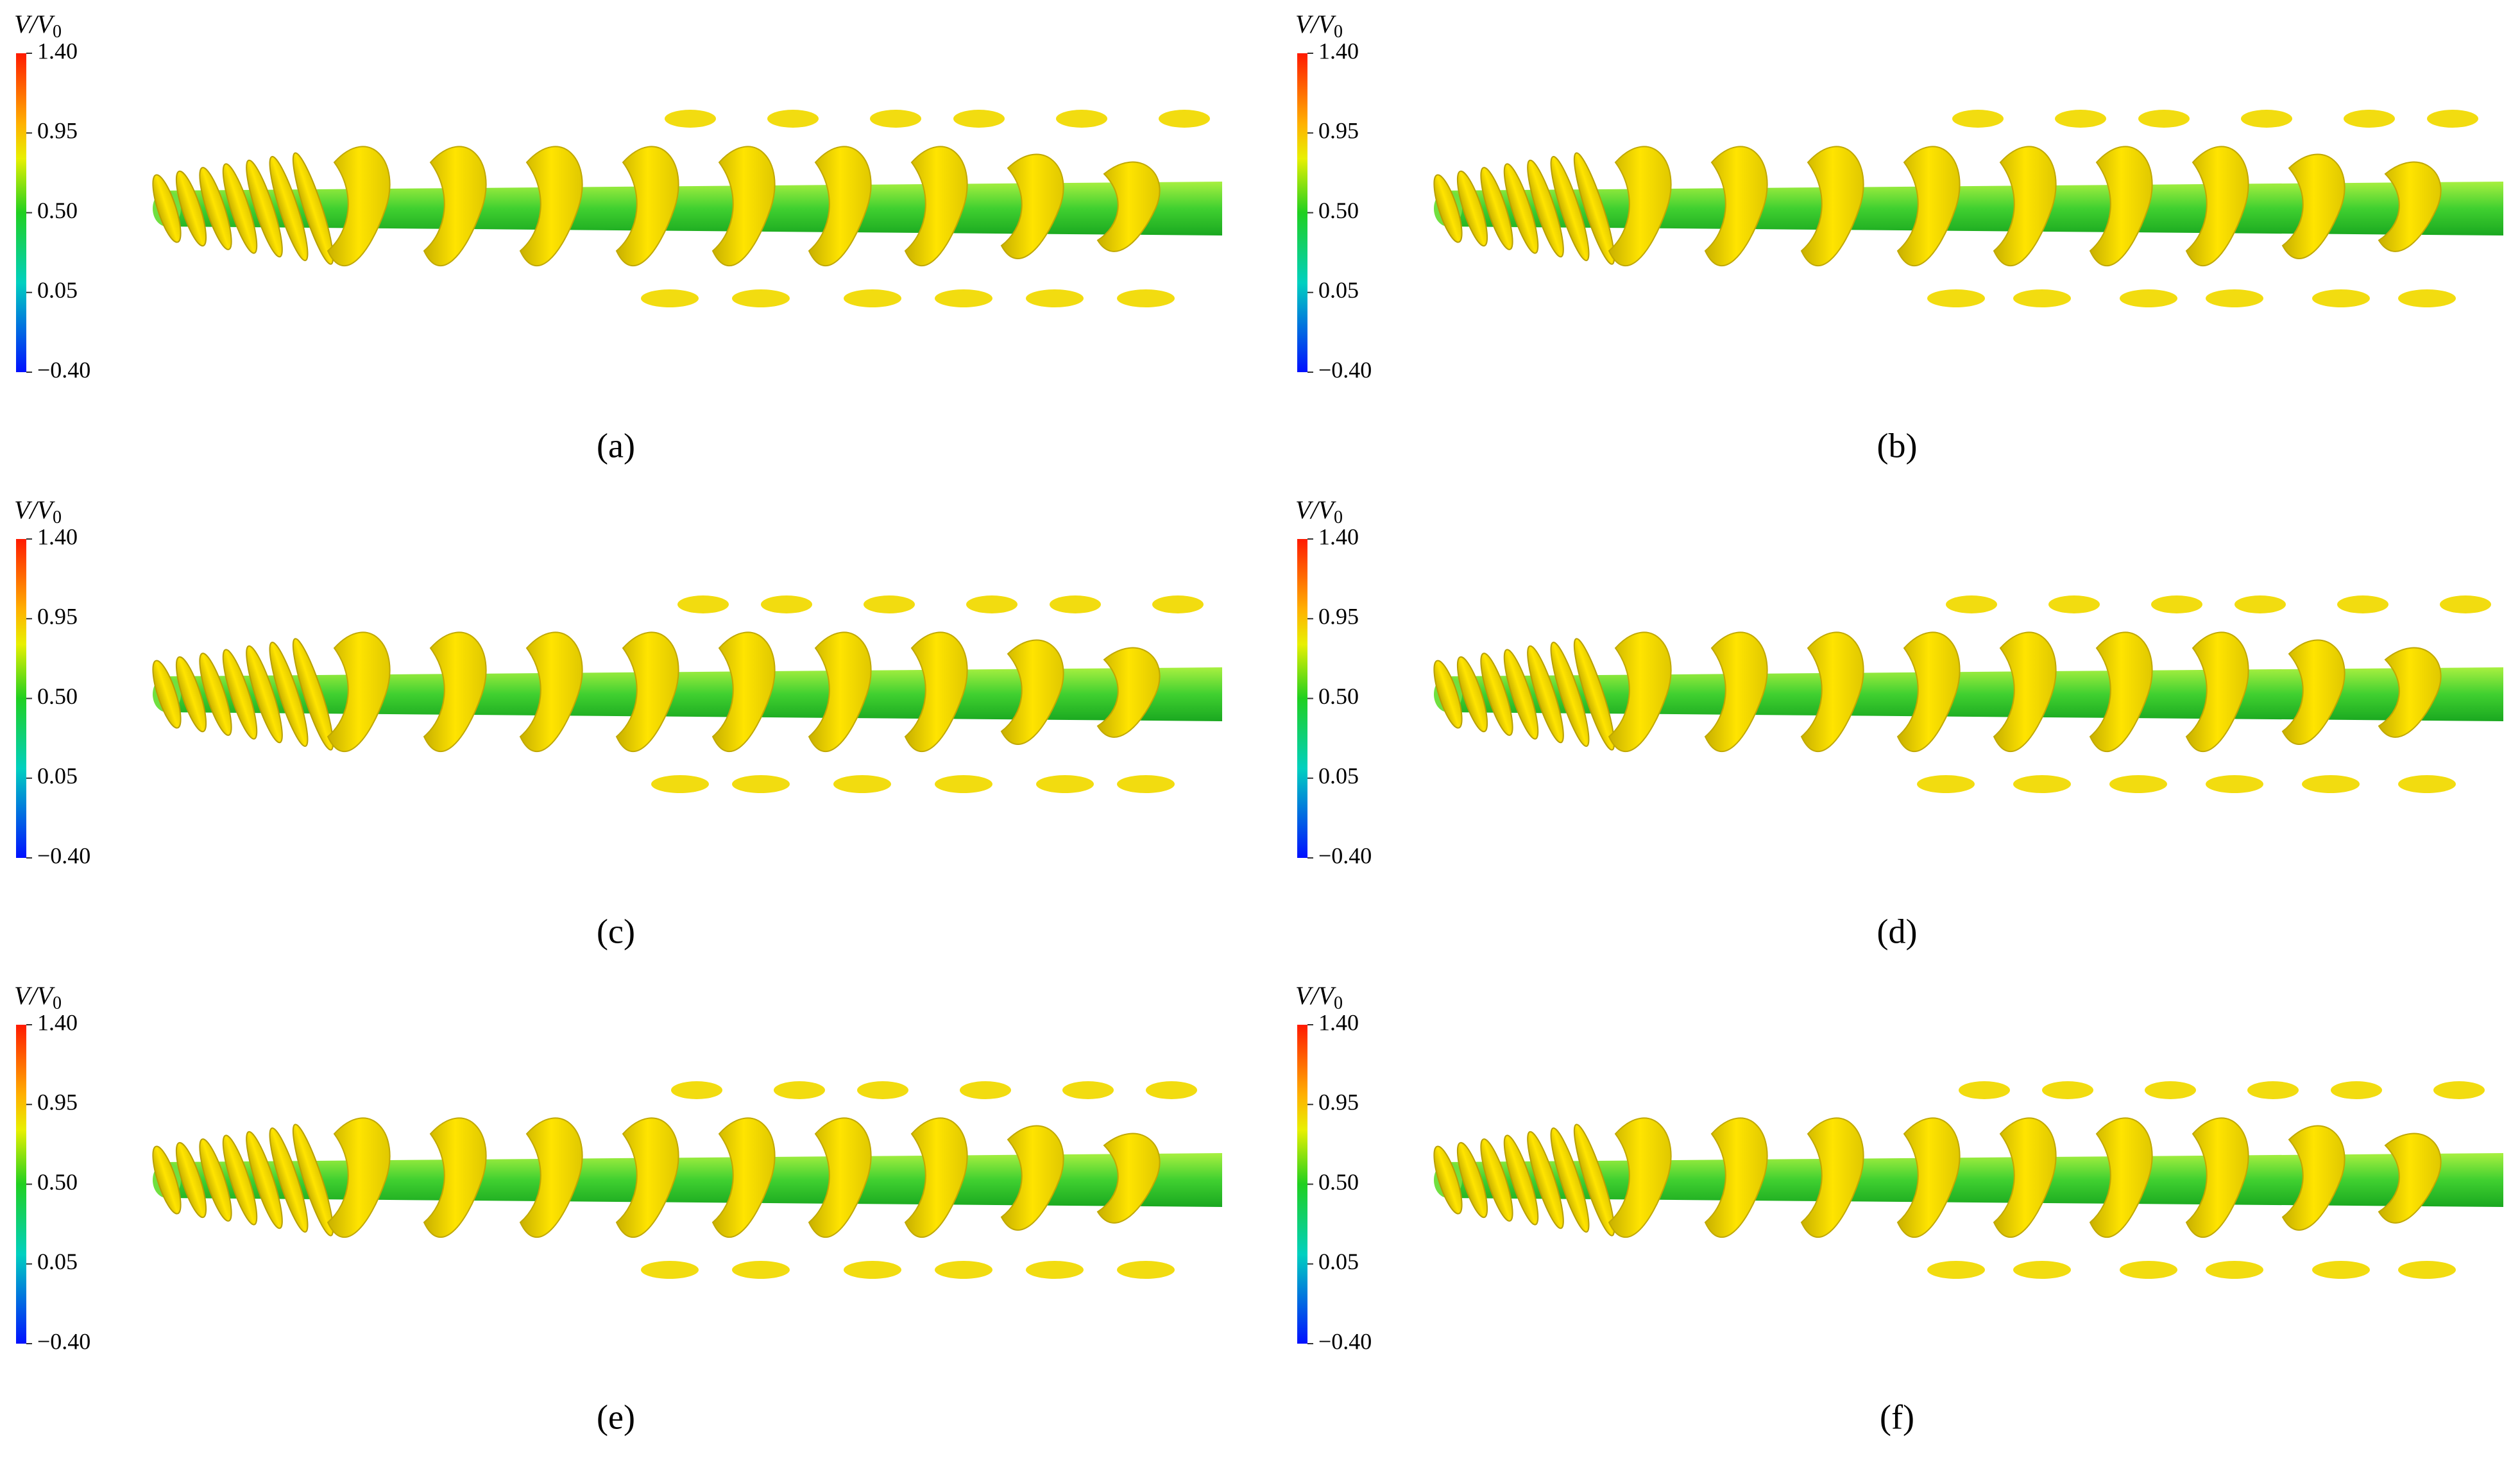 The width and height of the screenshot is (2520, 1463). I want to click on panel: V/V01.40 0.95 0.50 0.05 −0.40 (a), so click(618, 238).